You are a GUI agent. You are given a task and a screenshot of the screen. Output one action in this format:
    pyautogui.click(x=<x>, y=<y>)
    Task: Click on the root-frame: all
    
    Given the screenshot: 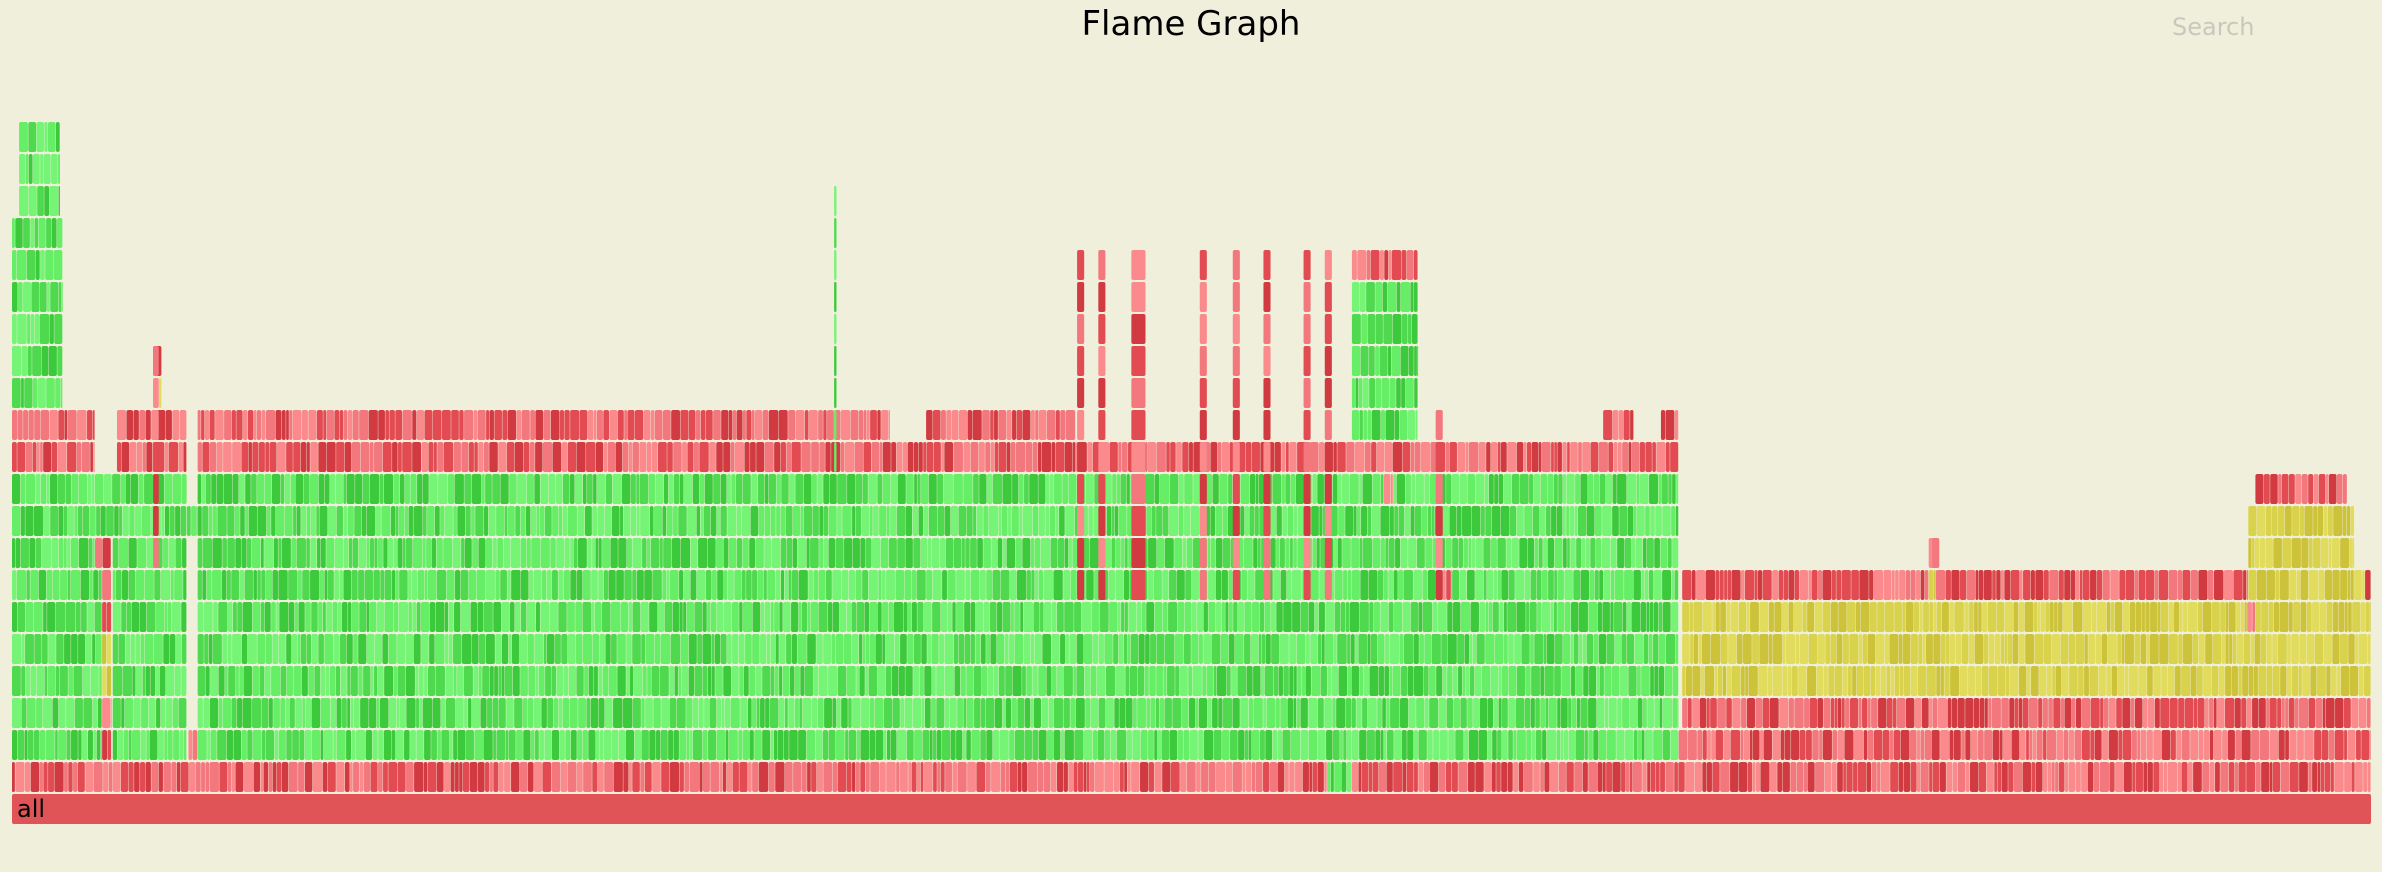 What is the action you would take?
    pyautogui.click(x=1191, y=809)
    